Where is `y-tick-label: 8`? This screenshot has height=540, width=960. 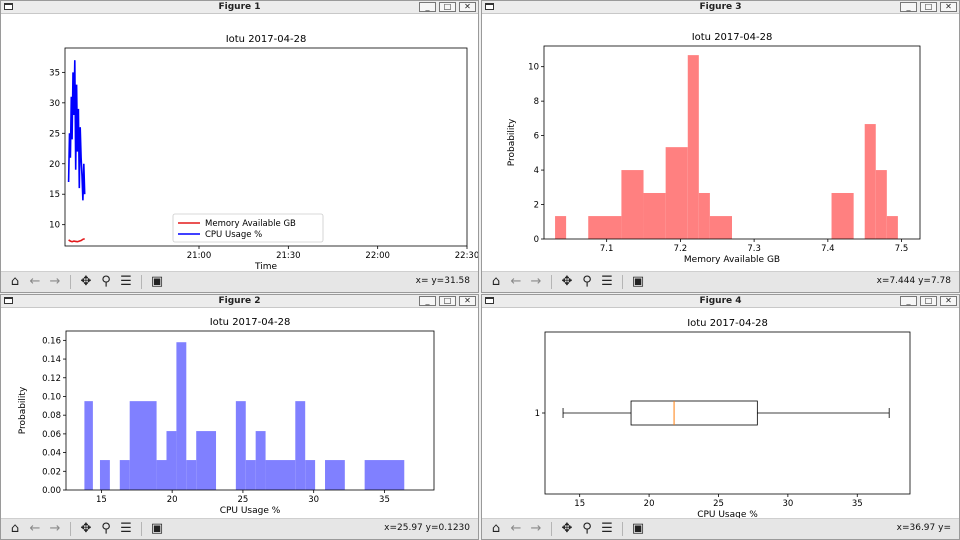
y-tick-label: 8 is located at coordinates (536, 102).